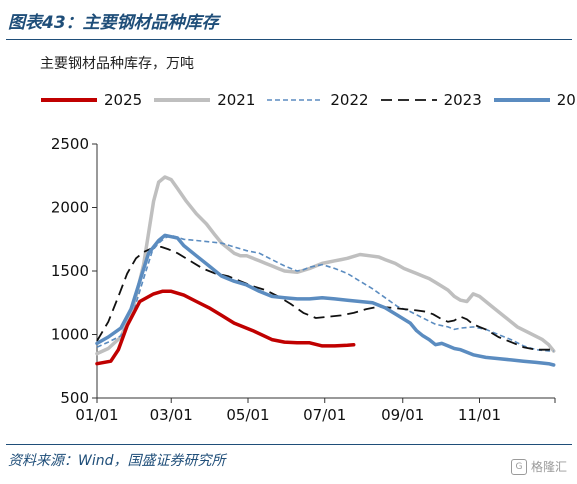  I want to click on x-tick-label: 01/01, so click(96, 415).